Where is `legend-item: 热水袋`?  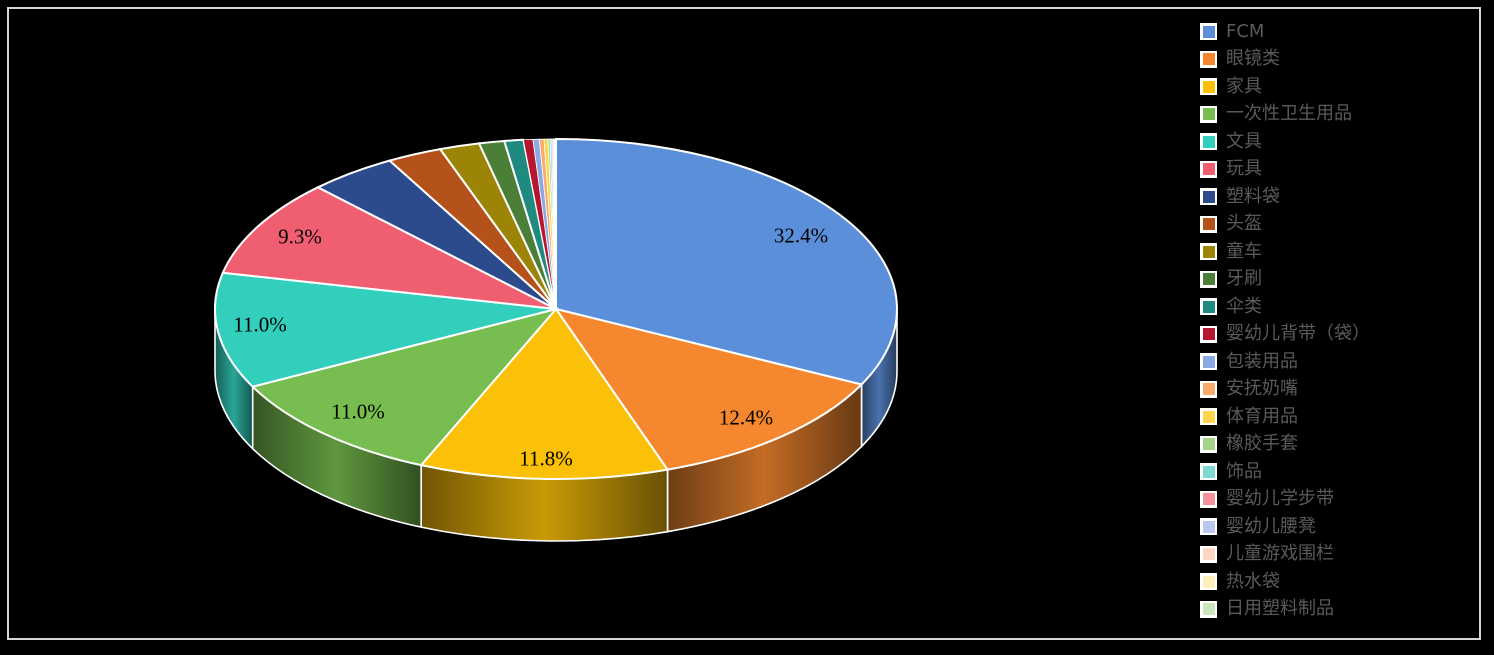
legend-item: 热水袋 is located at coordinates (1335, 582).